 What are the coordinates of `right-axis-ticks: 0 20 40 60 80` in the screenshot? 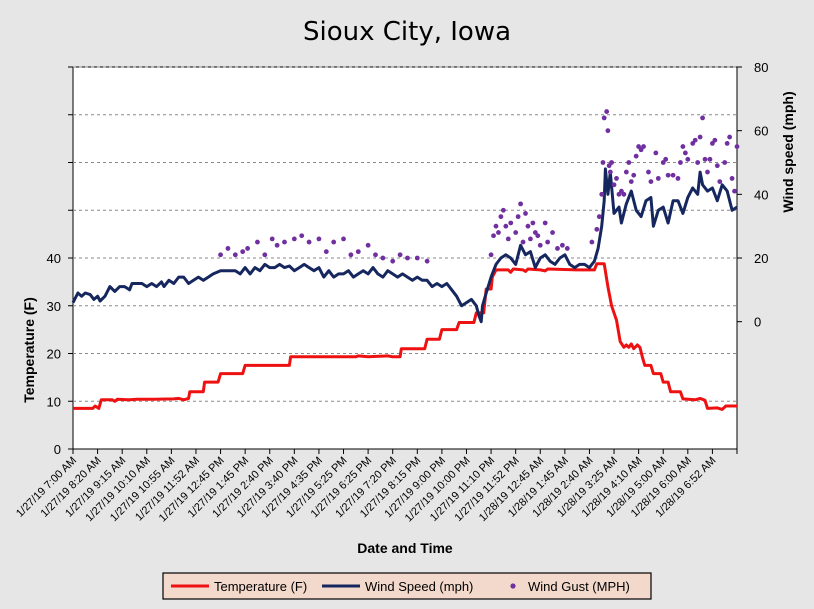 It's located at (752, 195).